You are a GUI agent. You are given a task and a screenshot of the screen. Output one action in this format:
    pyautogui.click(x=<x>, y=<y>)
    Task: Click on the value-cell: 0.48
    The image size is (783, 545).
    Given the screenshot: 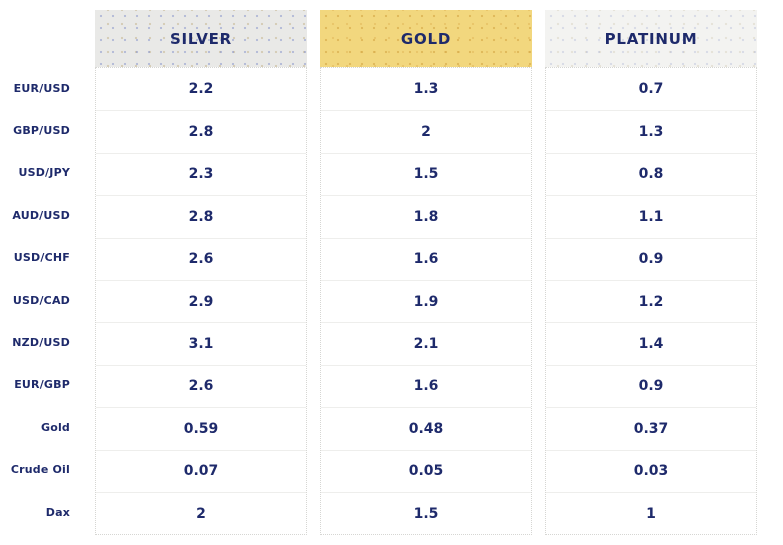 What is the action you would take?
    pyautogui.click(x=426, y=428)
    